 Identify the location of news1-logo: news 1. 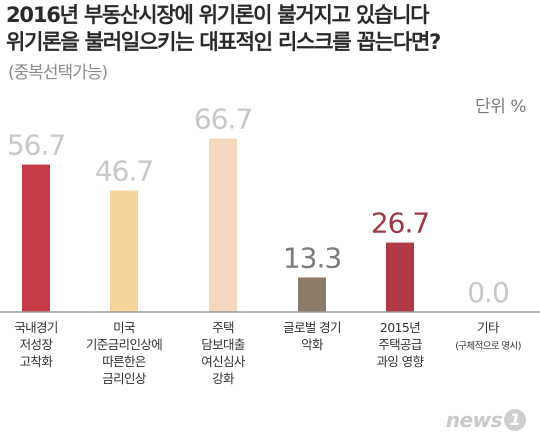
(486, 420).